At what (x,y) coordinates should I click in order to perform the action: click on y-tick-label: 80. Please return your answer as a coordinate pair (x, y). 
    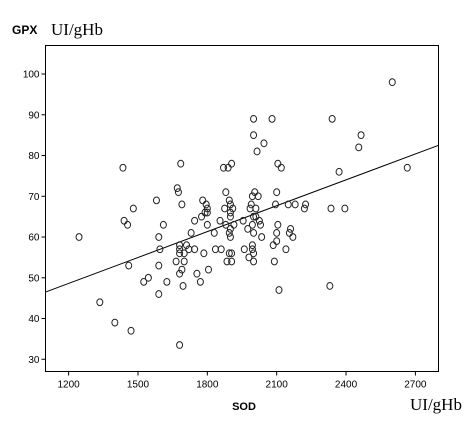
    Looking at the image, I should click on (34, 156).